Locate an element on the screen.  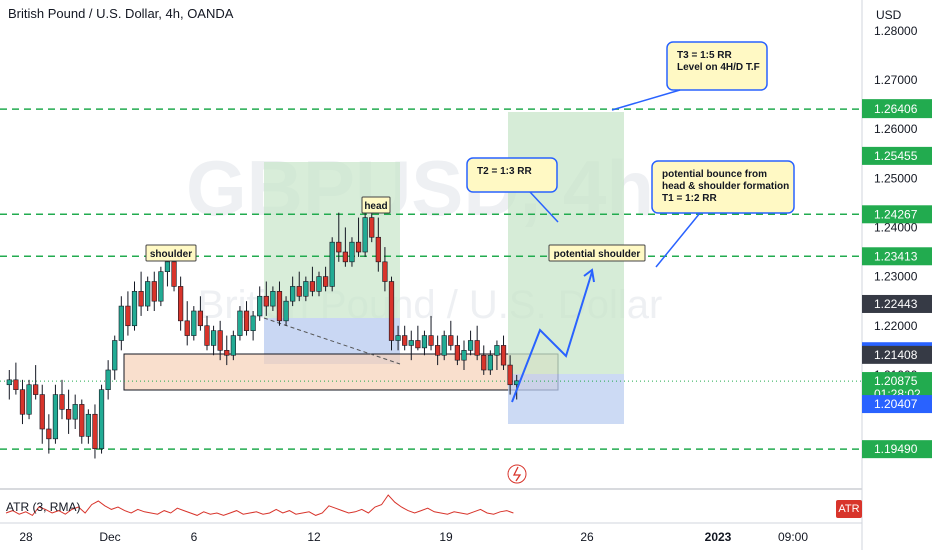
projection-path is located at coordinates (552, 337).